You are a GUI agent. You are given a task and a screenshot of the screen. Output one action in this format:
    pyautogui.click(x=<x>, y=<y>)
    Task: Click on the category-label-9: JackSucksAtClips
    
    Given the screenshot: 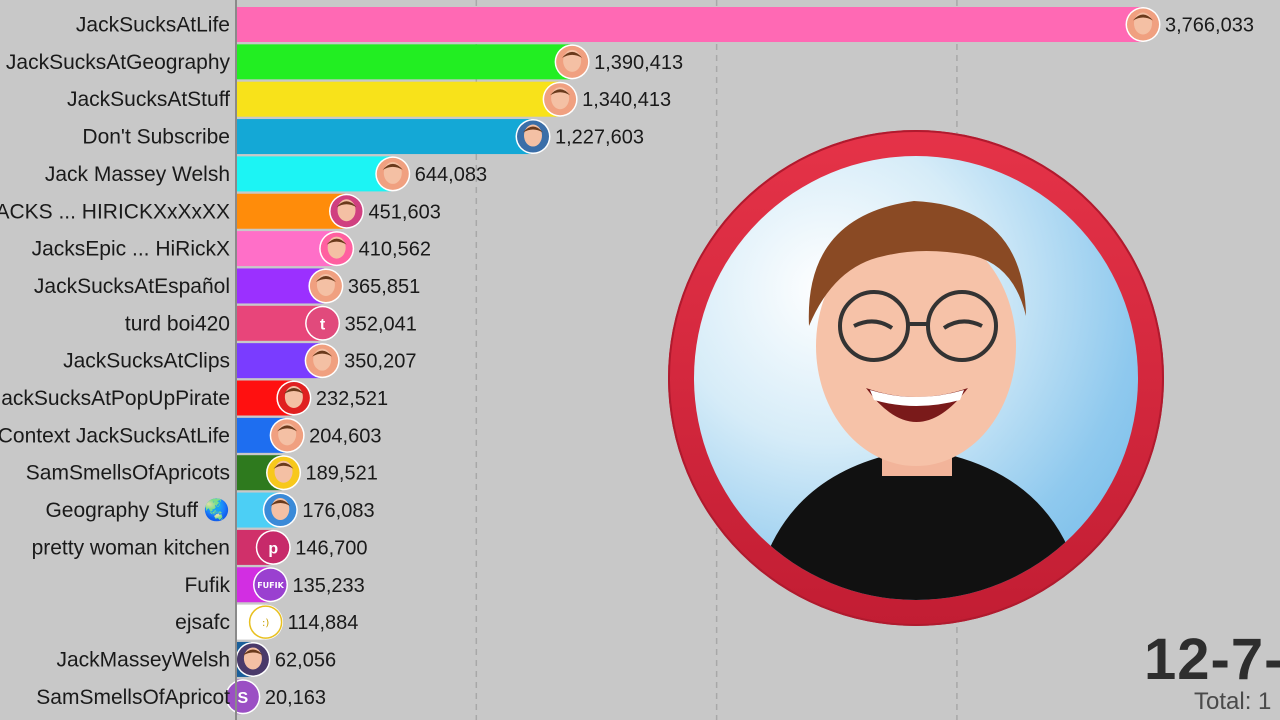 What is the action you would take?
    pyautogui.click(x=146, y=361)
    